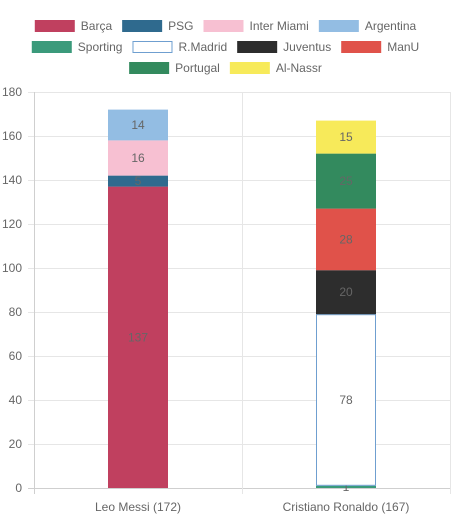  Describe the element at coordinates (97, 26) in the screenshot. I see `legend-label-barca: Barça` at that location.